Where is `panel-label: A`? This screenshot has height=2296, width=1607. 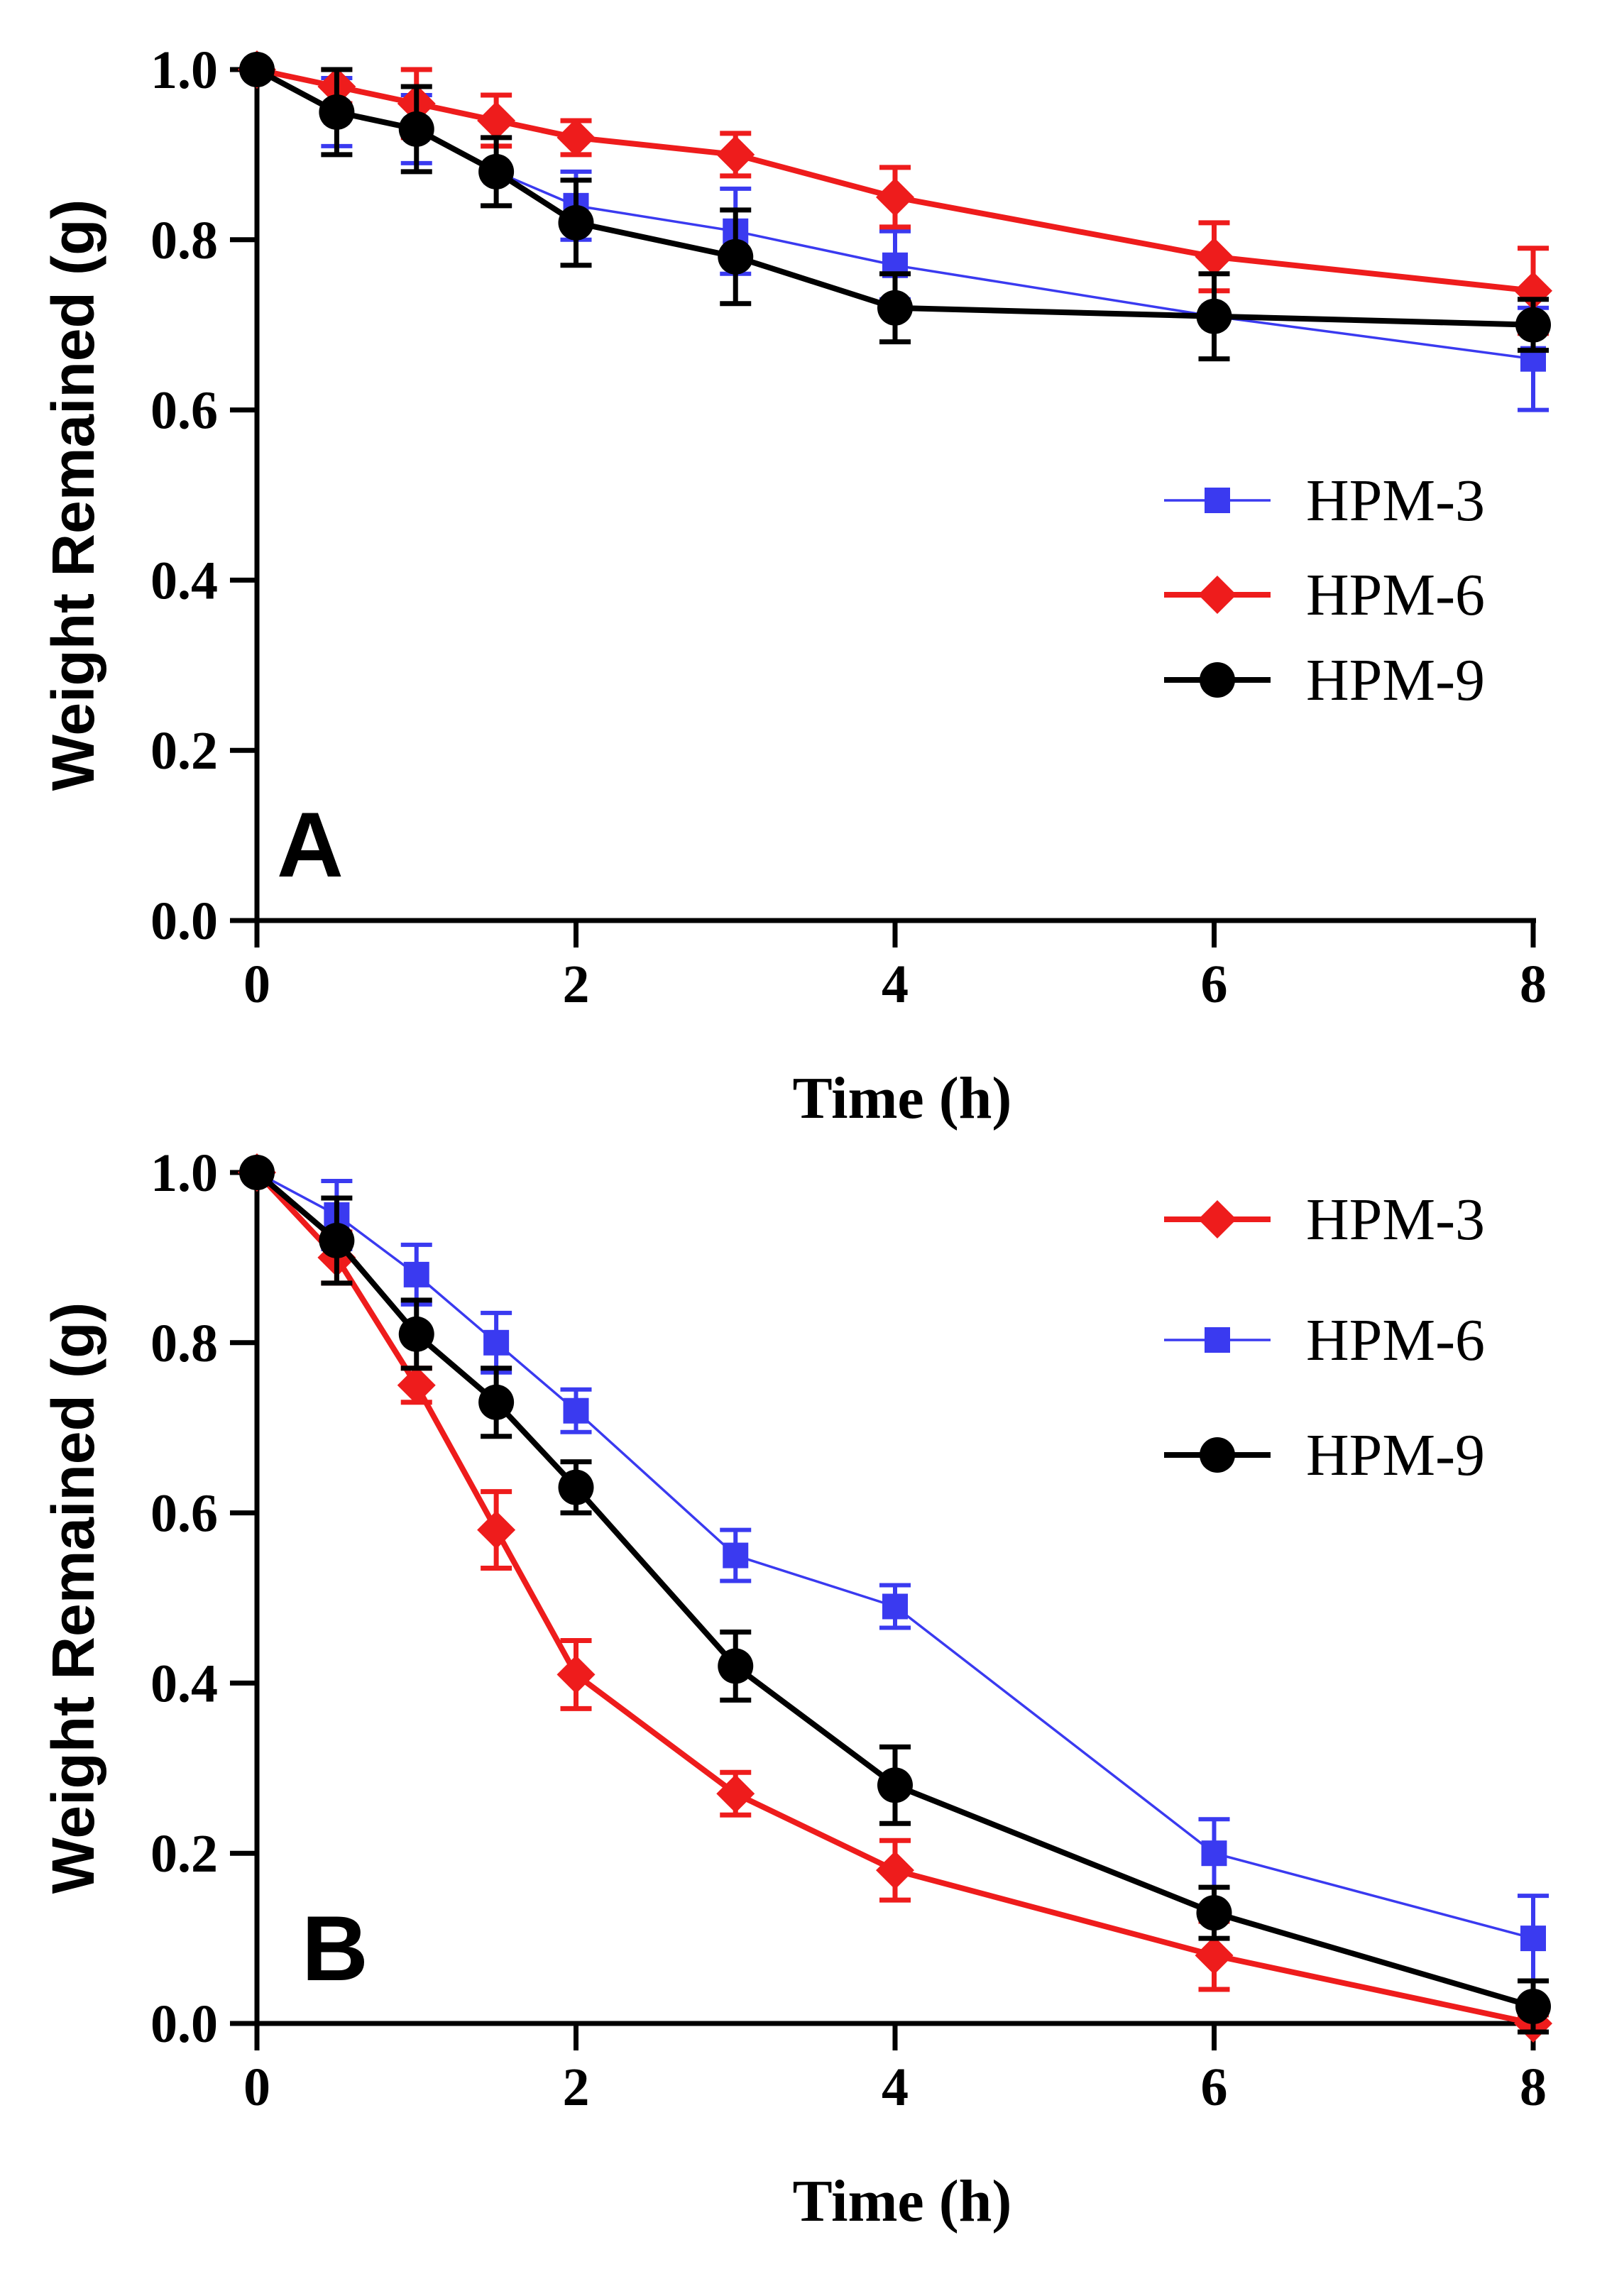 panel-label: A is located at coordinates (310, 844).